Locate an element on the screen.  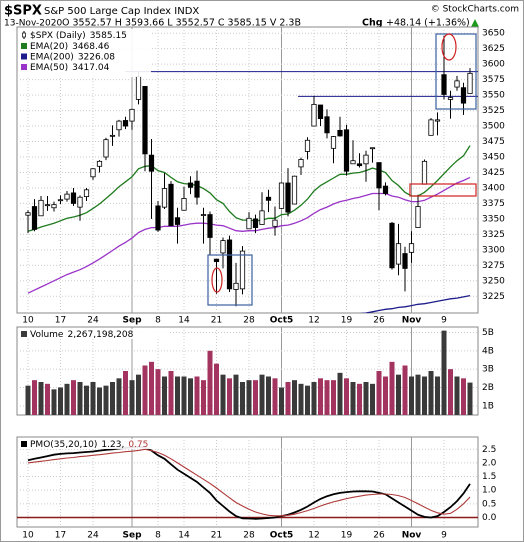
y-tick-label: 2.5 is located at coordinates (489, 450).